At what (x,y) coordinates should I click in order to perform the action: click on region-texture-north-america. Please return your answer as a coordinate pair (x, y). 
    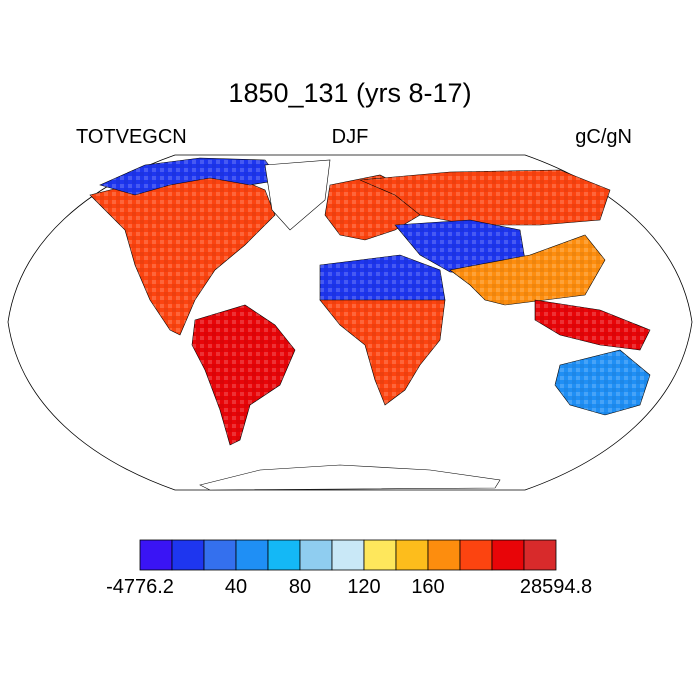
    Looking at the image, I should click on (182, 255).